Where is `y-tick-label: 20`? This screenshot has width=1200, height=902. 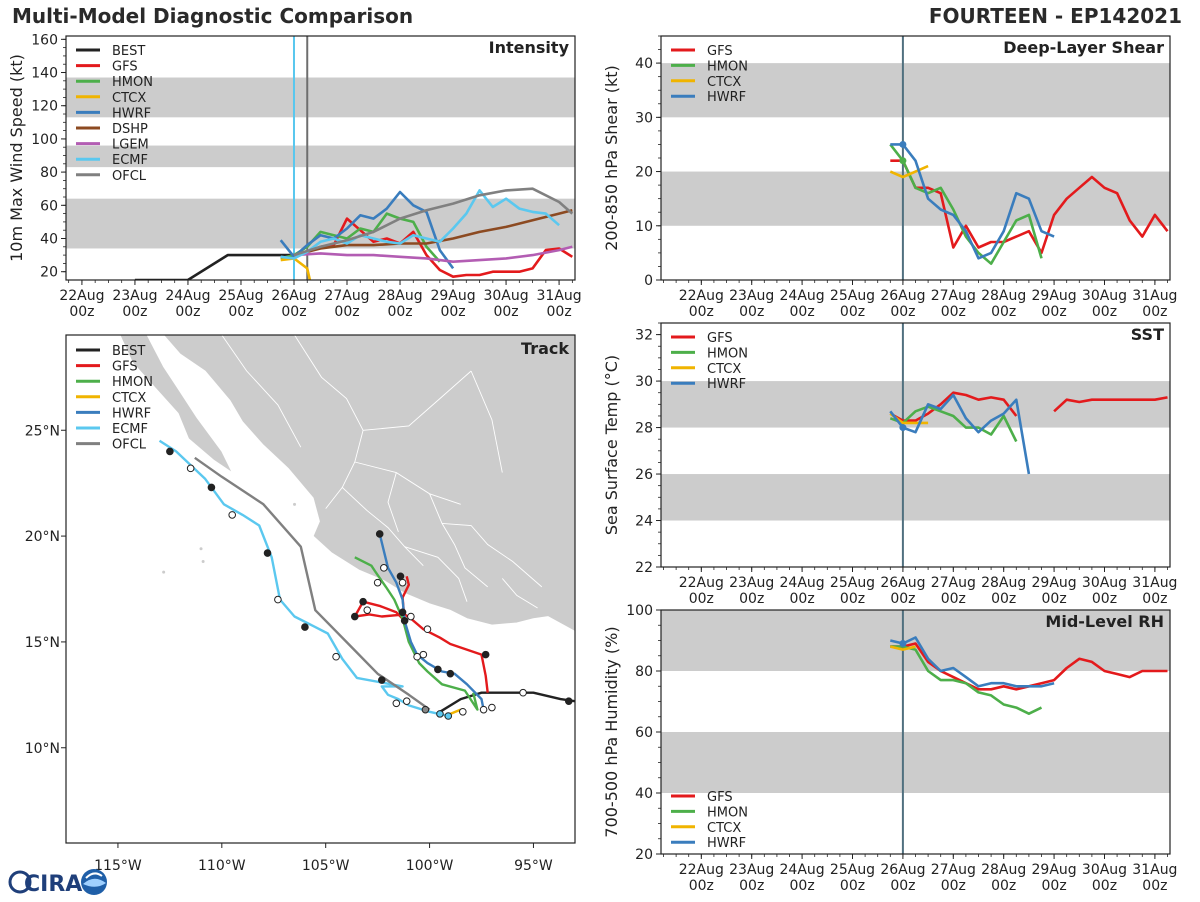
y-tick-label: 20 is located at coordinates (644, 855).